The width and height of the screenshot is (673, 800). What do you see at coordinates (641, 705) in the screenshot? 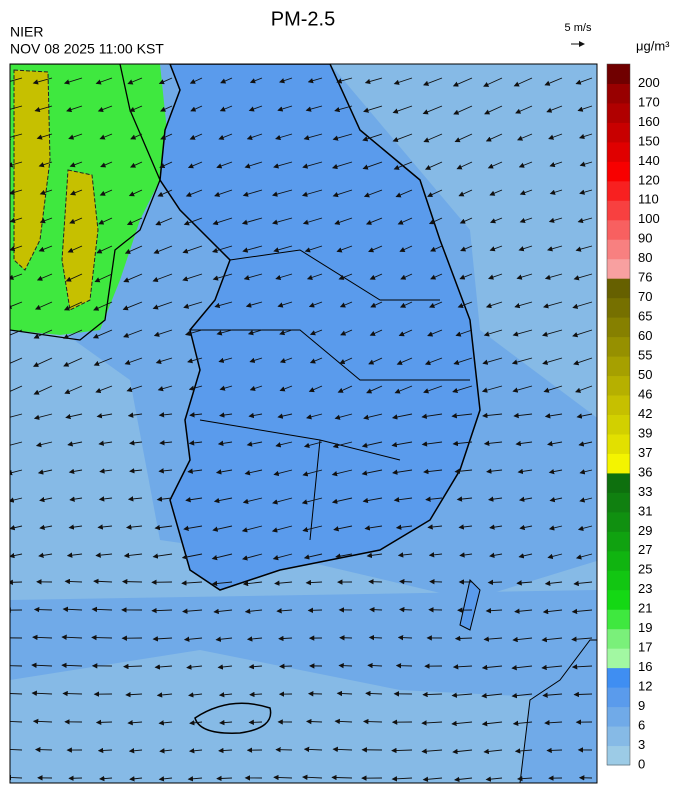
I see `colorbar-label: 9` at bounding box center [641, 705].